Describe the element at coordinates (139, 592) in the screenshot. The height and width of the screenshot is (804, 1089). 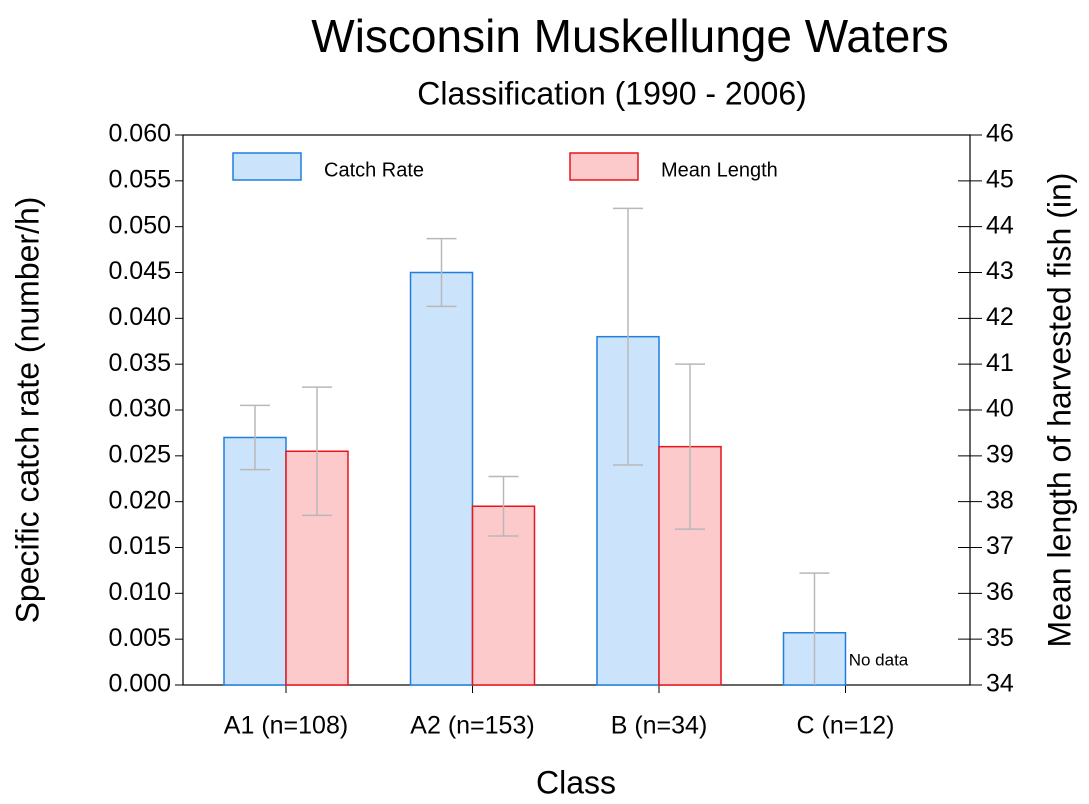
I see `y-tick-label: 0.010` at that location.